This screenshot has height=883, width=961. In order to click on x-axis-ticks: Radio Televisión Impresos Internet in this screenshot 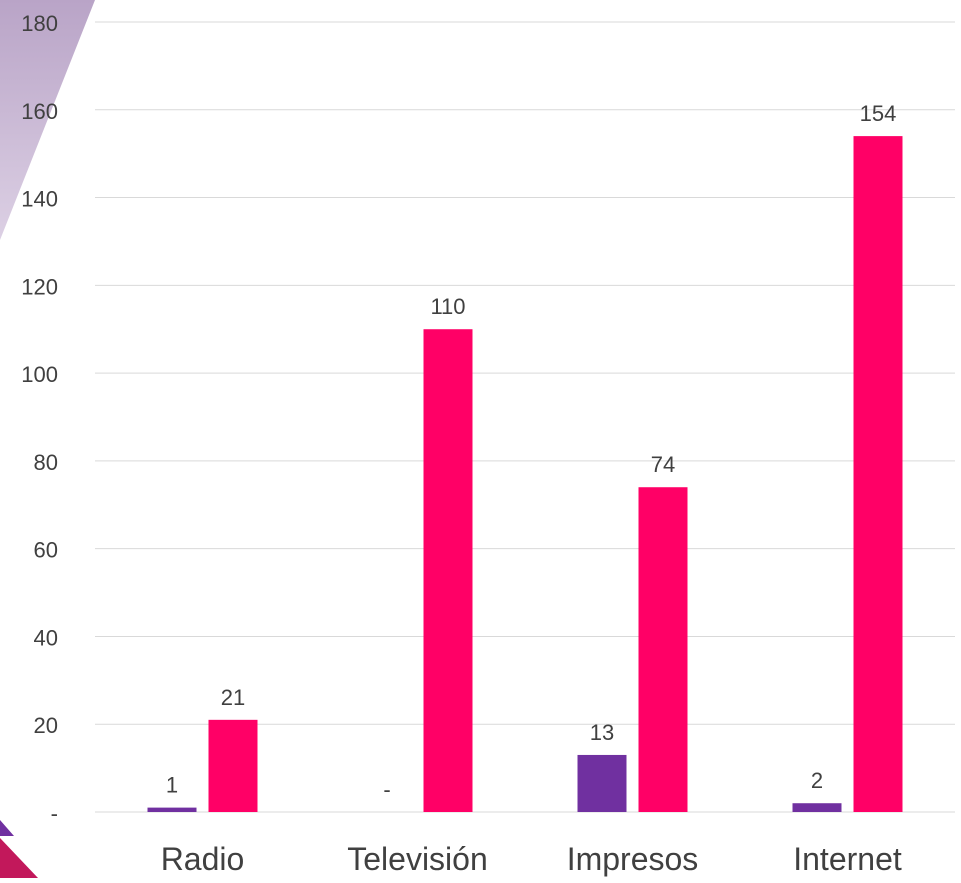, I will do `click(531, 859)`.